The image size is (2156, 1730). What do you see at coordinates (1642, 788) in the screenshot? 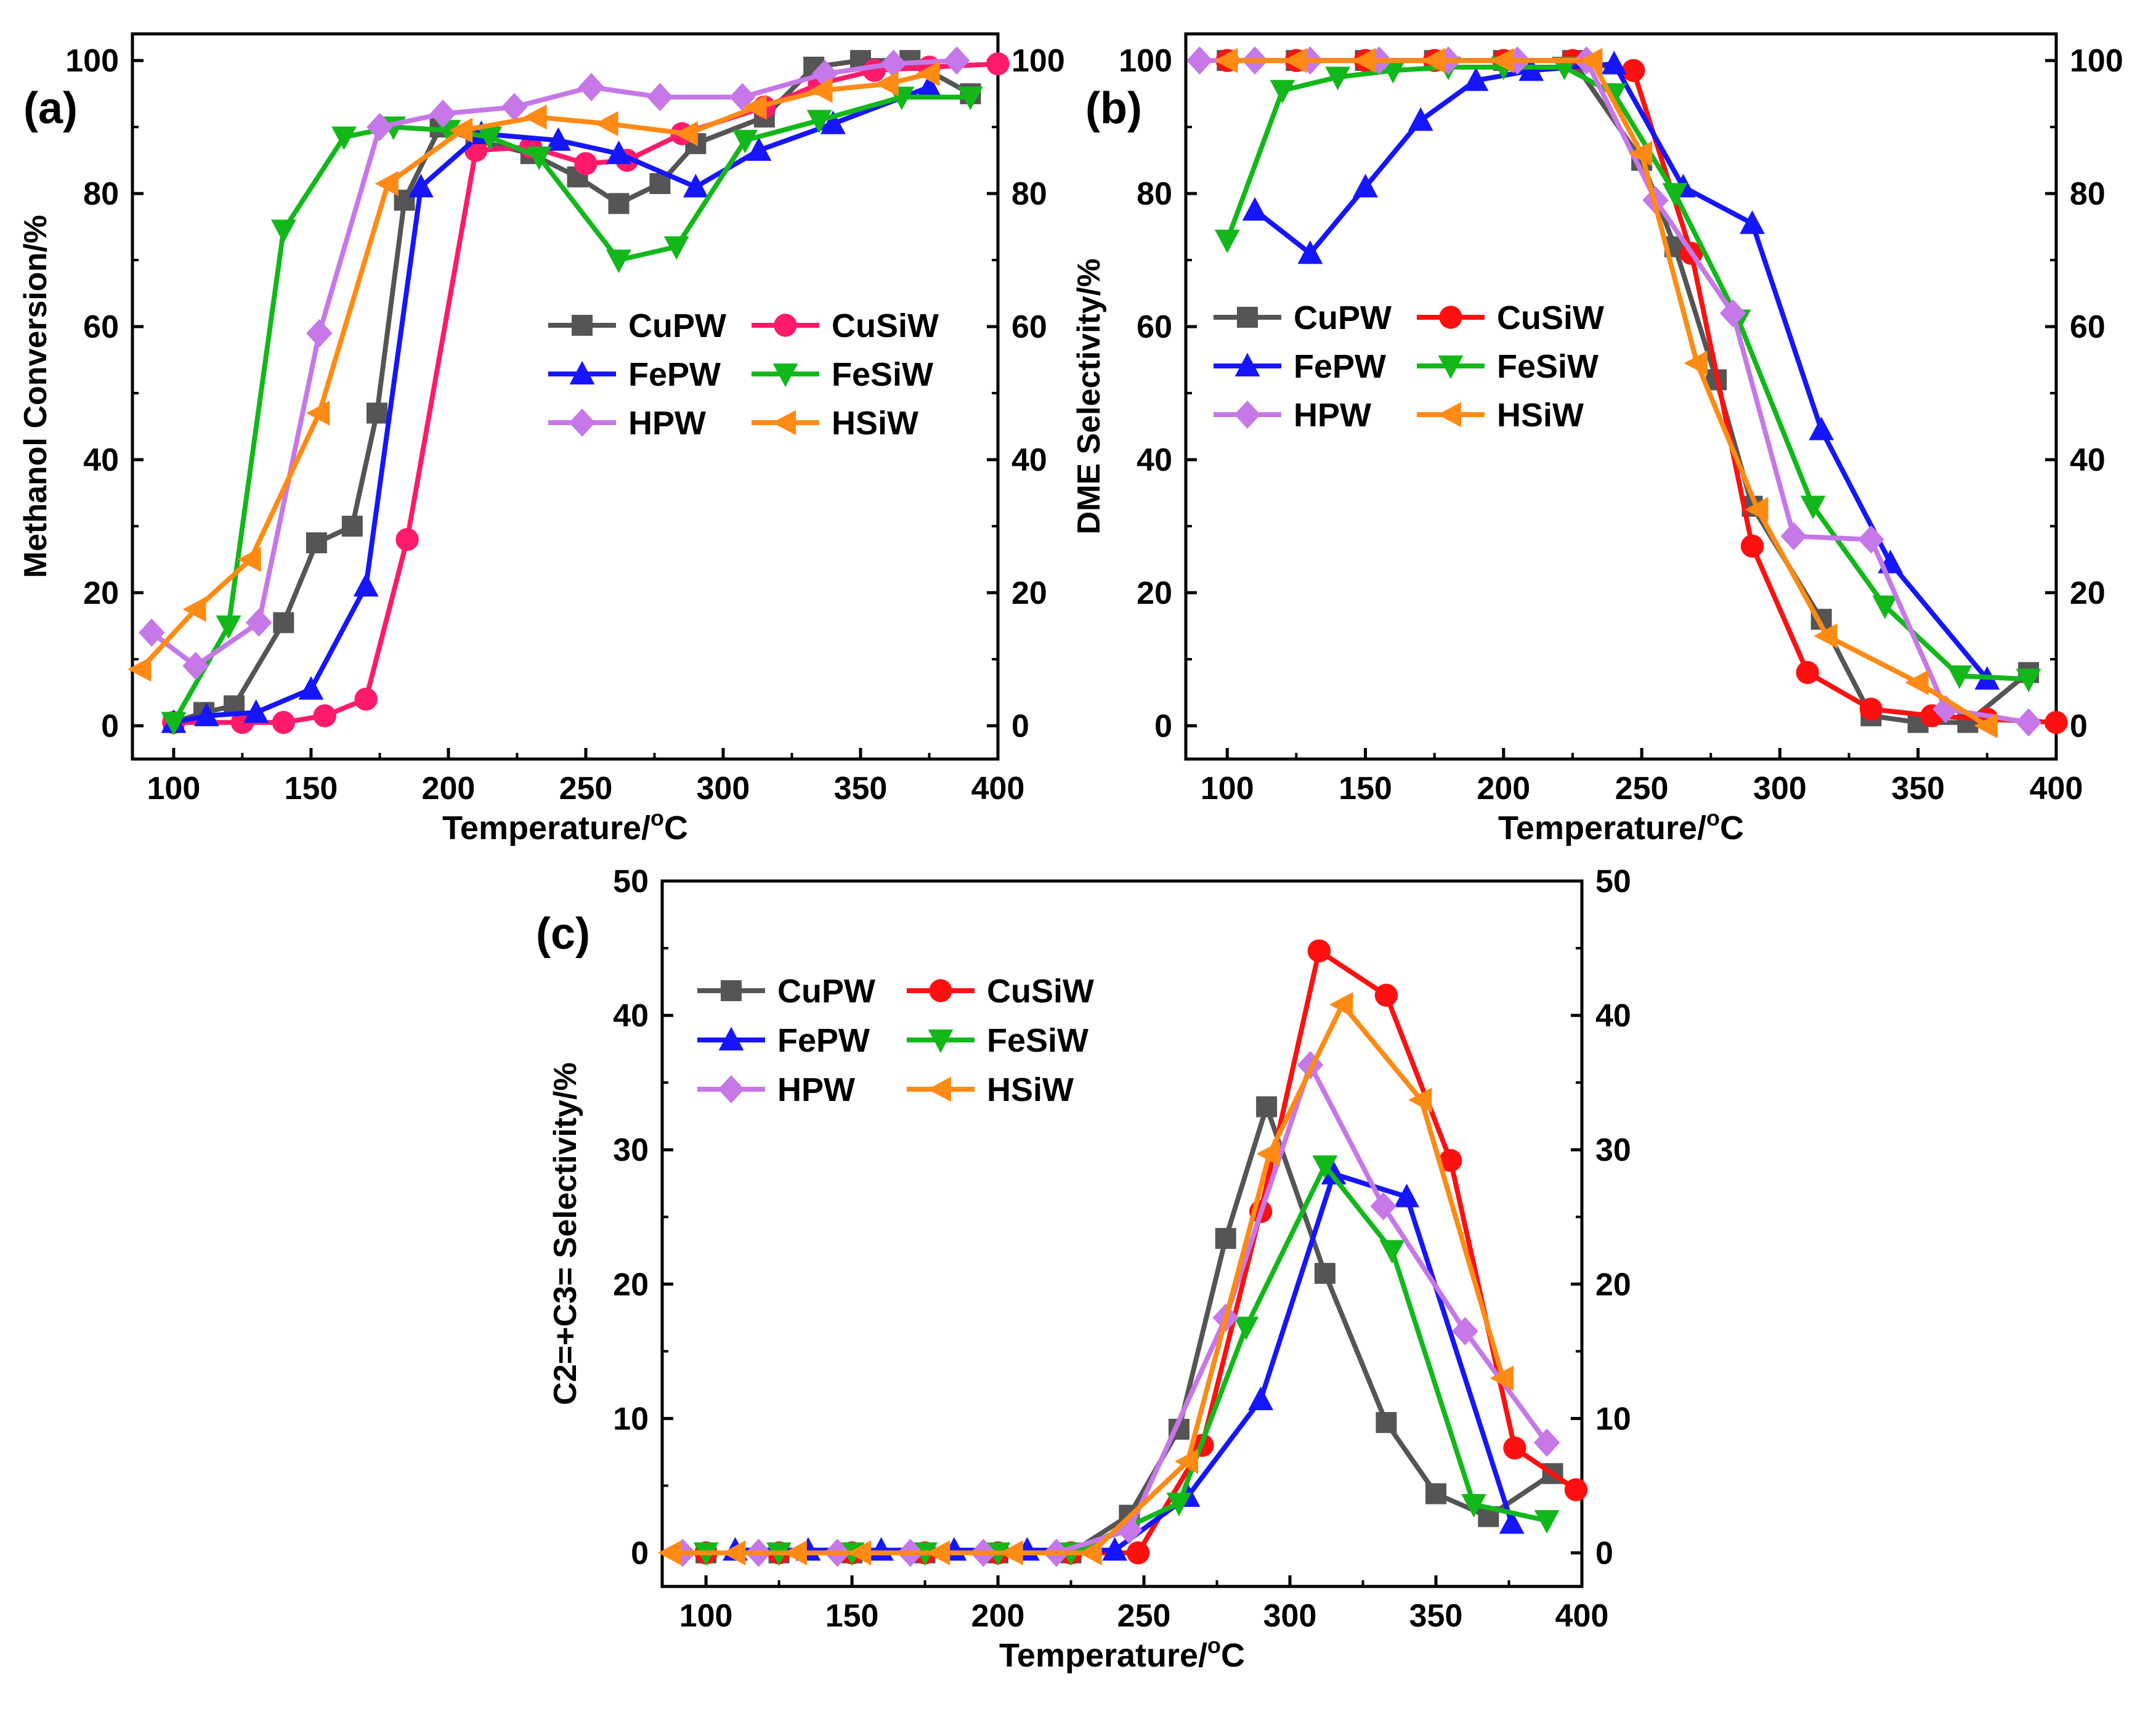
I see `x-tick-label: 250` at bounding box center [1642, 788].